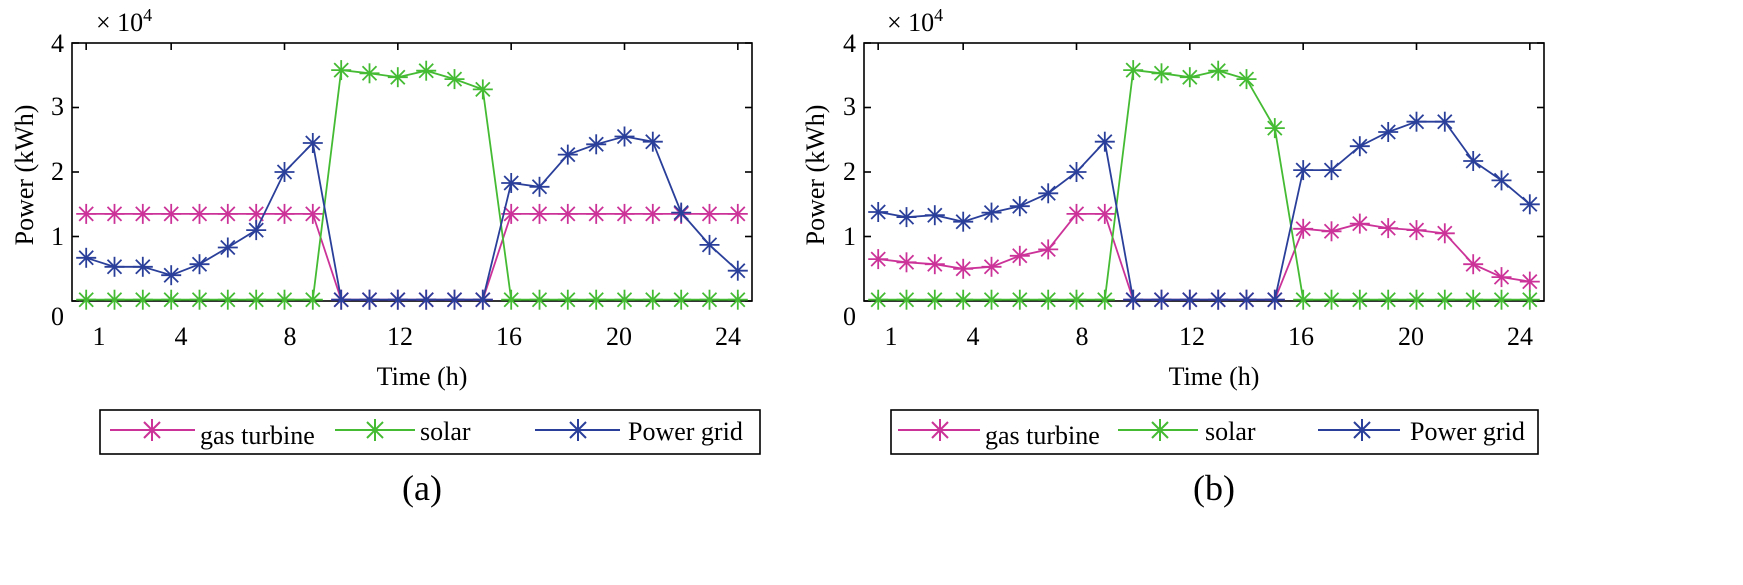 Image resolution: width=1743 pixels, height=585 pixels. I want to click on y-tick-label: 3, so click(57, 106).